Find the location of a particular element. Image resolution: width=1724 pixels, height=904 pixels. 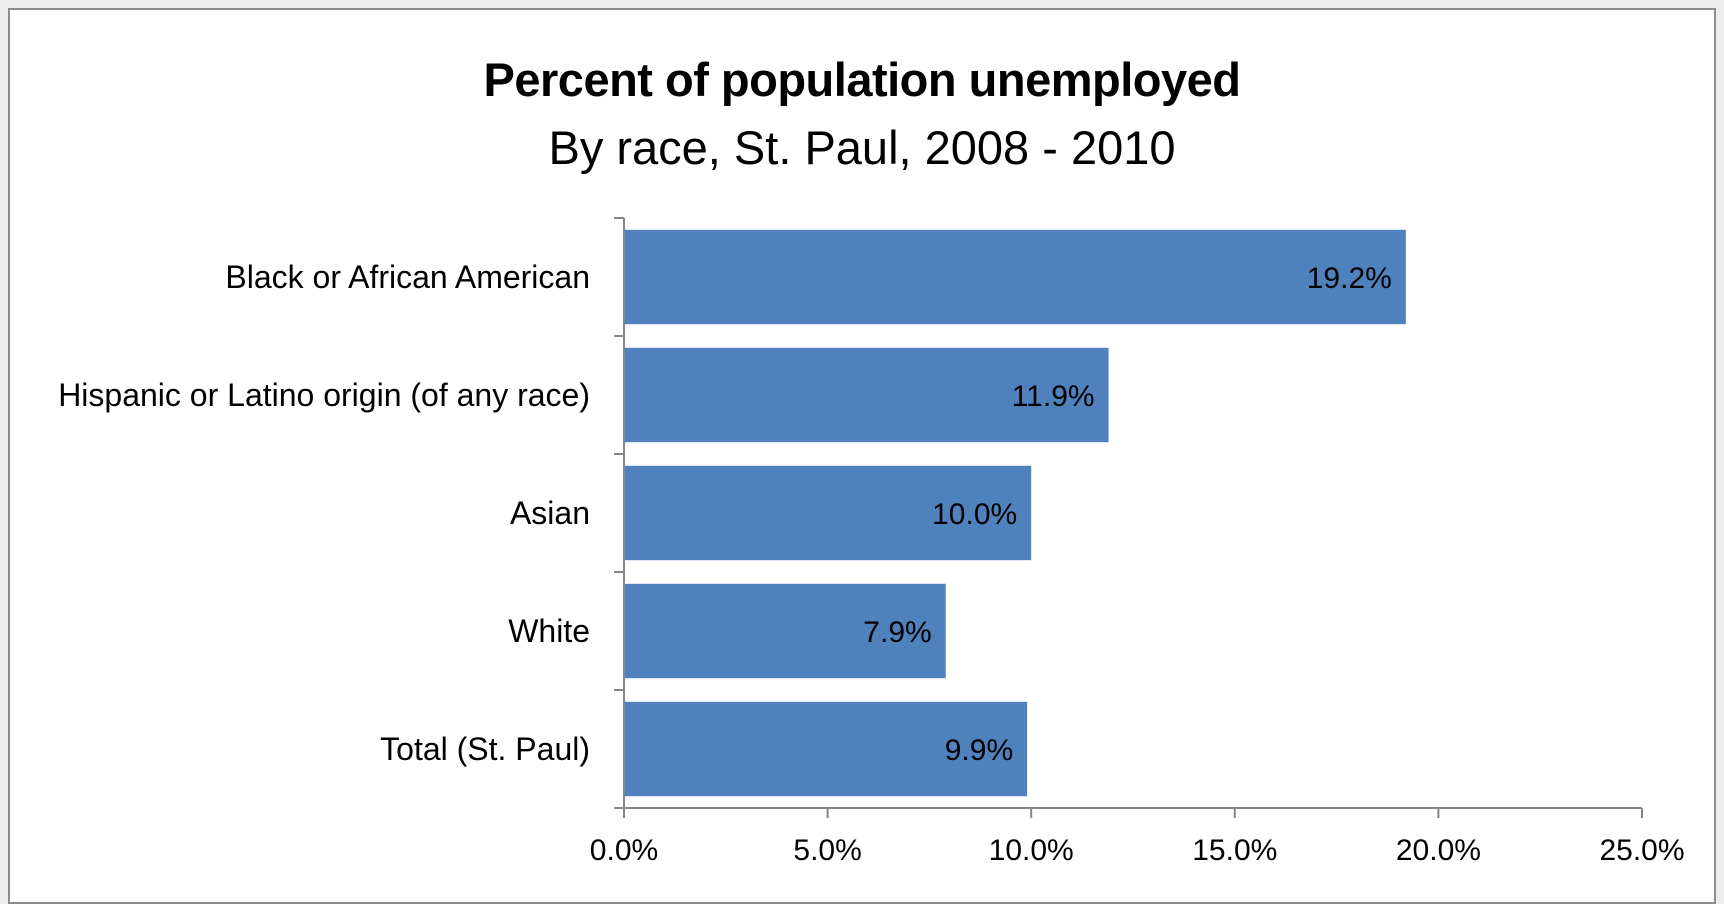

category-label: Hispanic or Latino origin (of any race) is located at coordinates (324, 395).